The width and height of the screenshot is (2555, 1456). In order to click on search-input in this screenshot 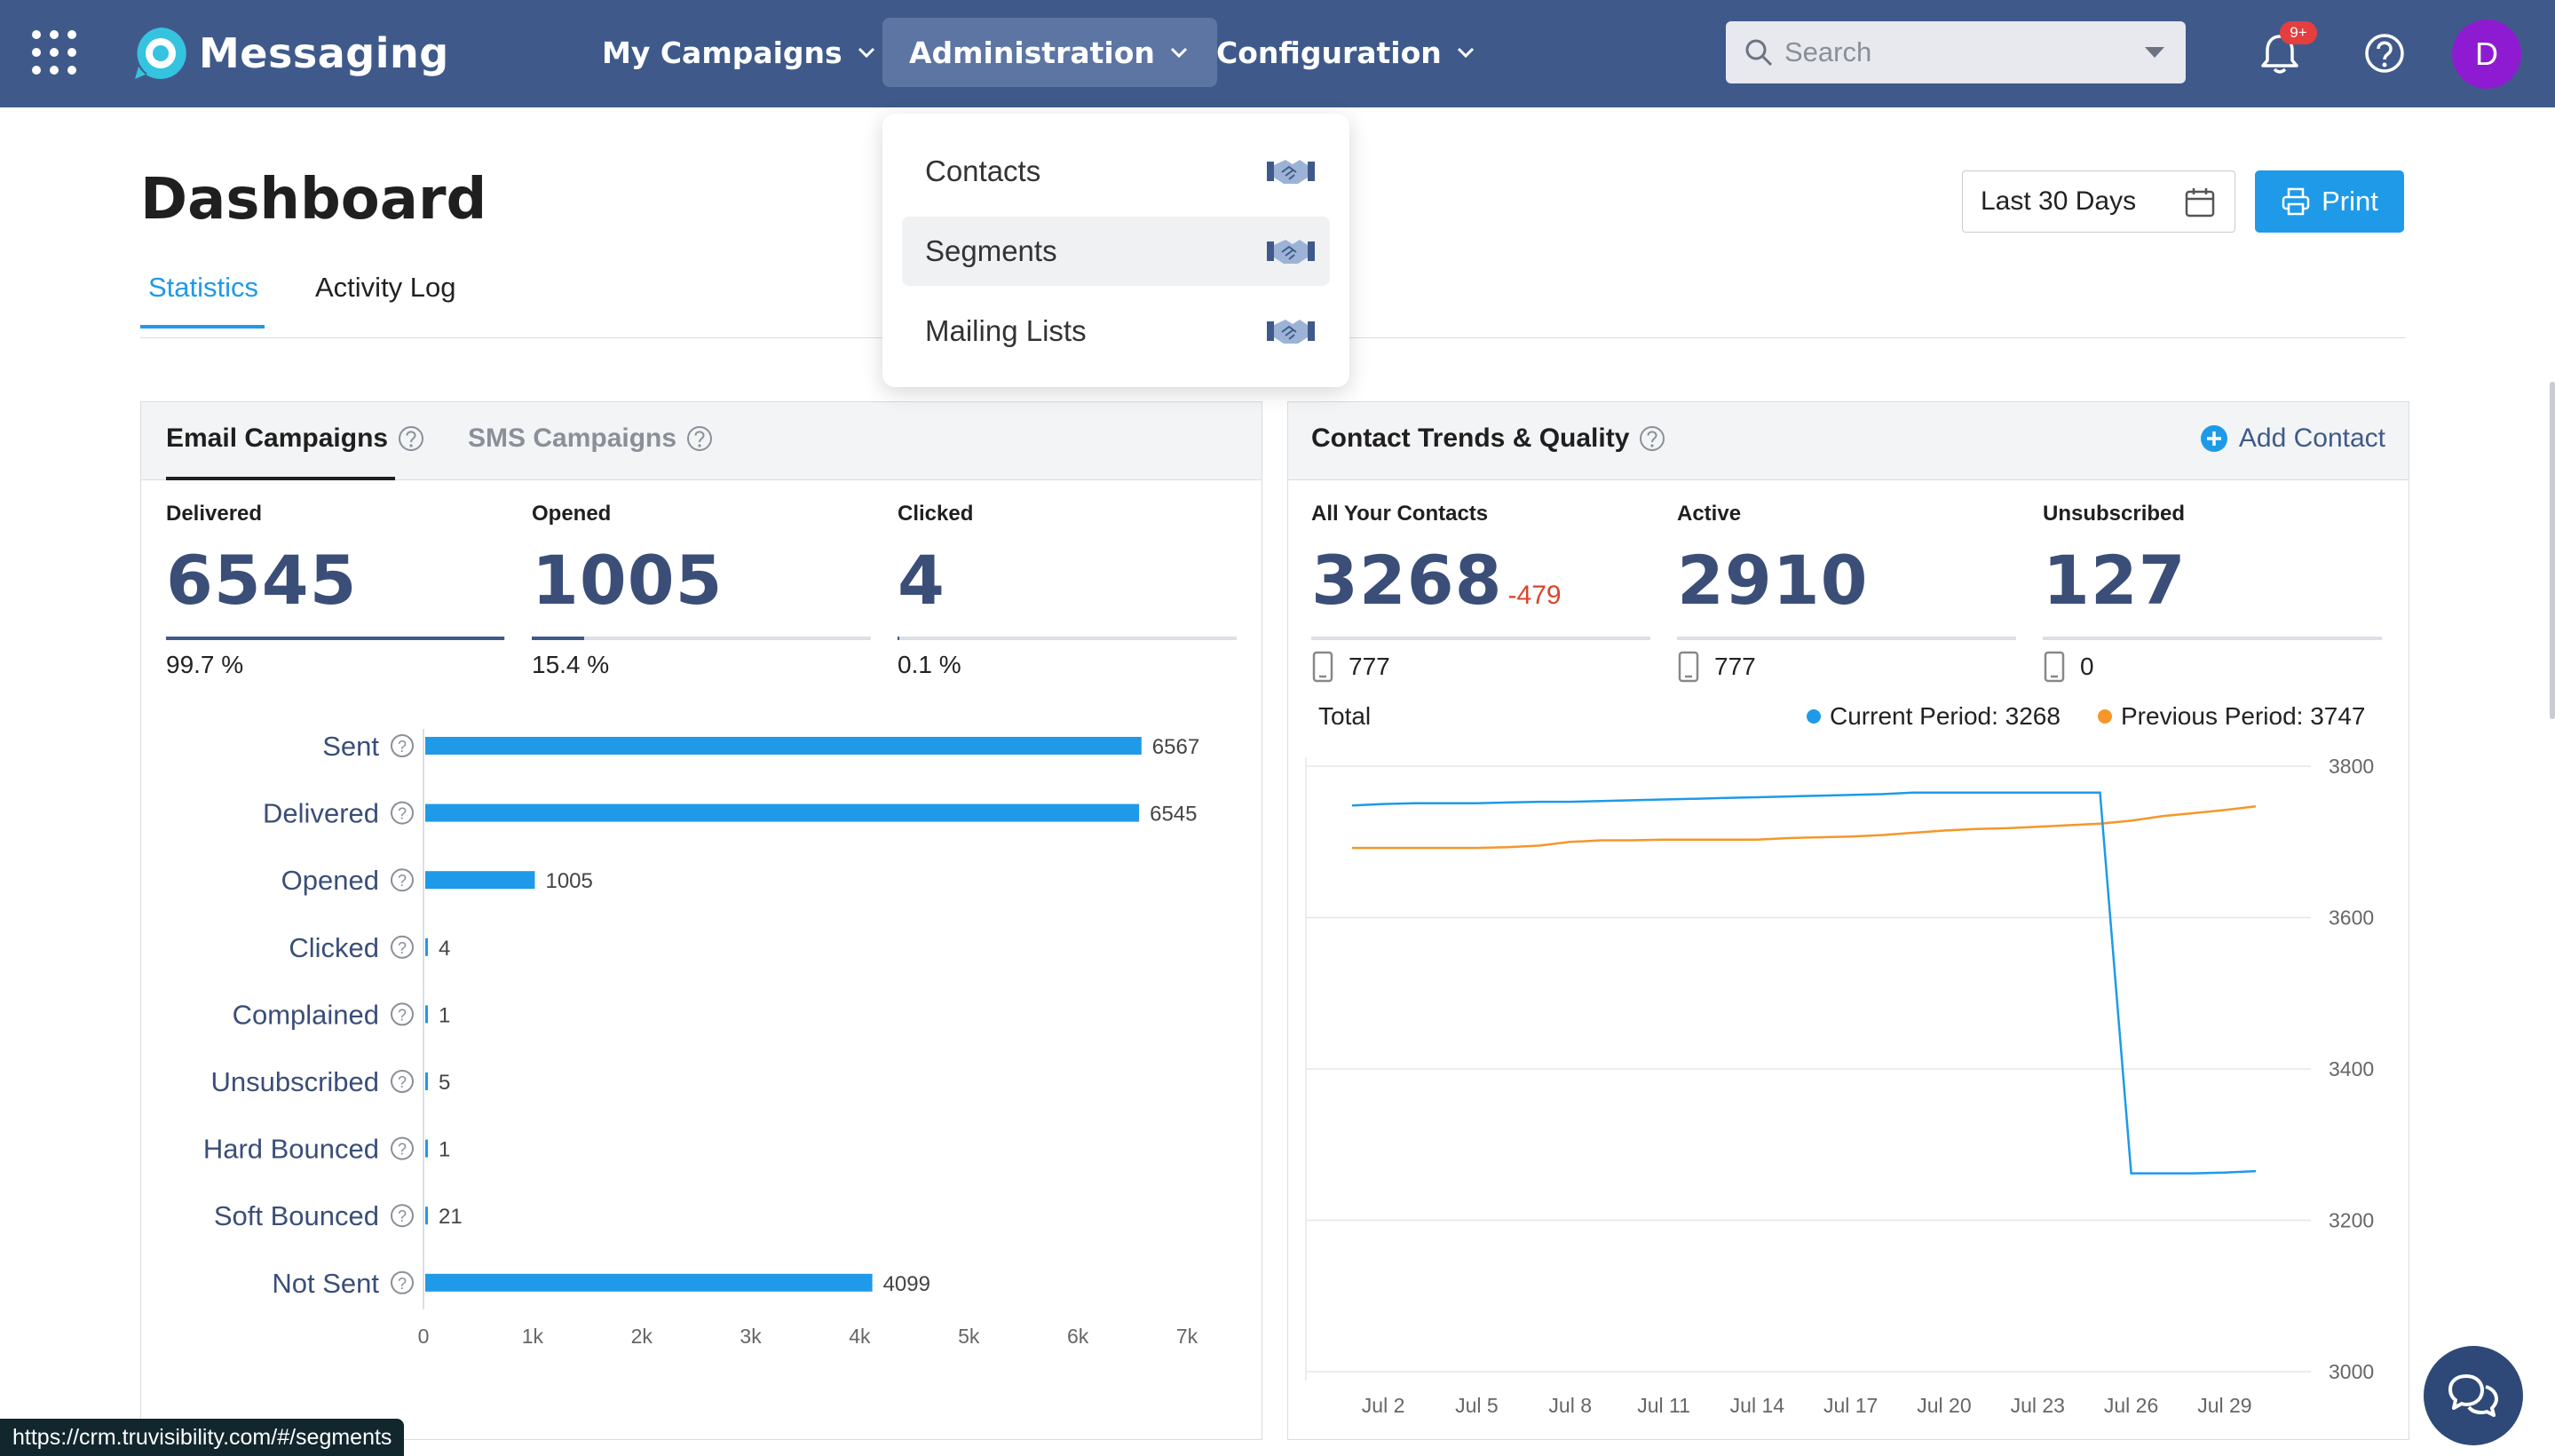, I will do `click(1944, 52)`.